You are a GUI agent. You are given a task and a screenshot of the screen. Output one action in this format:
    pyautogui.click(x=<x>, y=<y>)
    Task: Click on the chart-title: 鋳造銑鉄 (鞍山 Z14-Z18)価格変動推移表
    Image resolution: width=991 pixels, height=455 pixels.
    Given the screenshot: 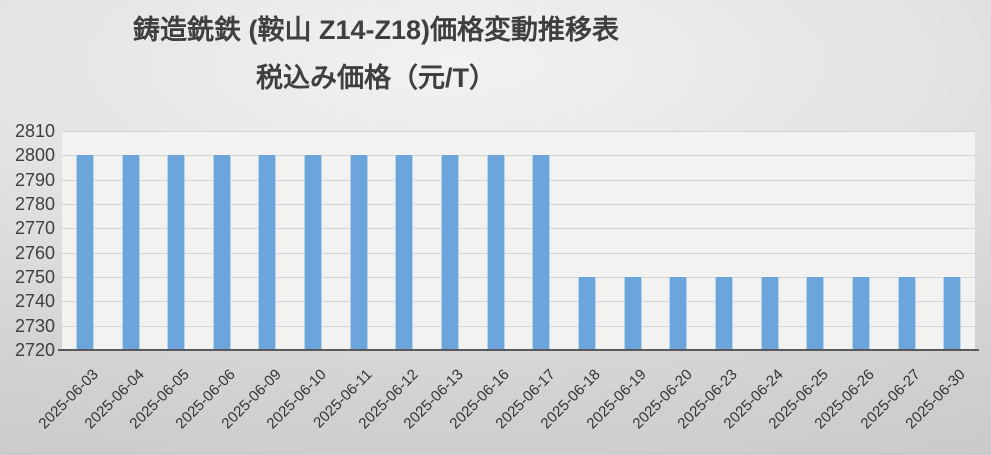 What is the action you would take?
    pyautogui.click(x=376, y=30)
    